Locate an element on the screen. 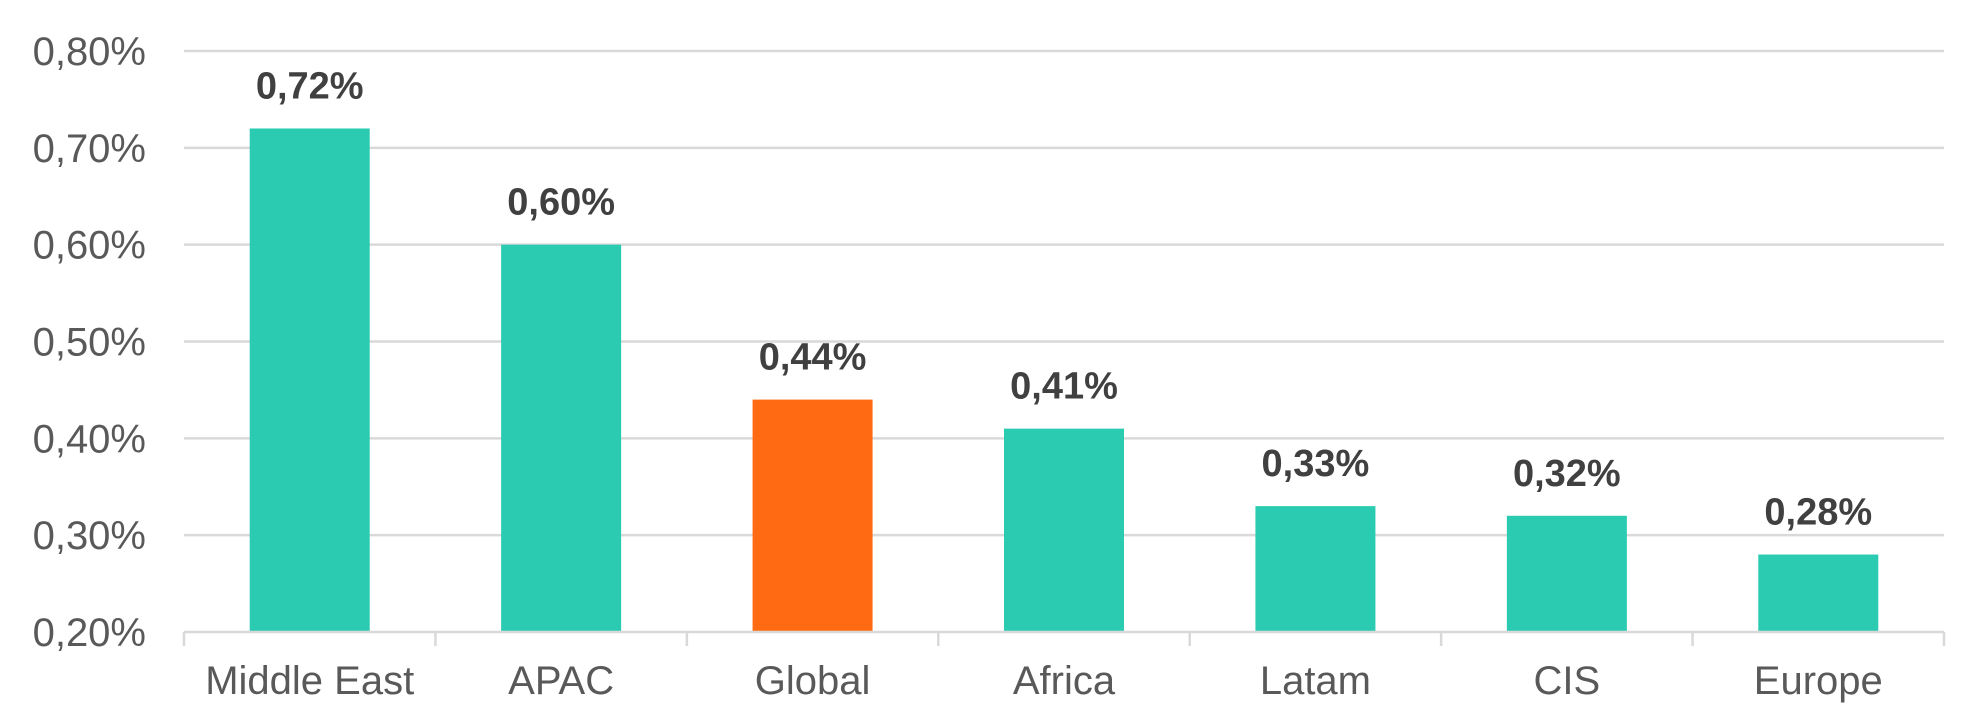  y-tick-label: 0,20% is located at coordinates (89, 633).